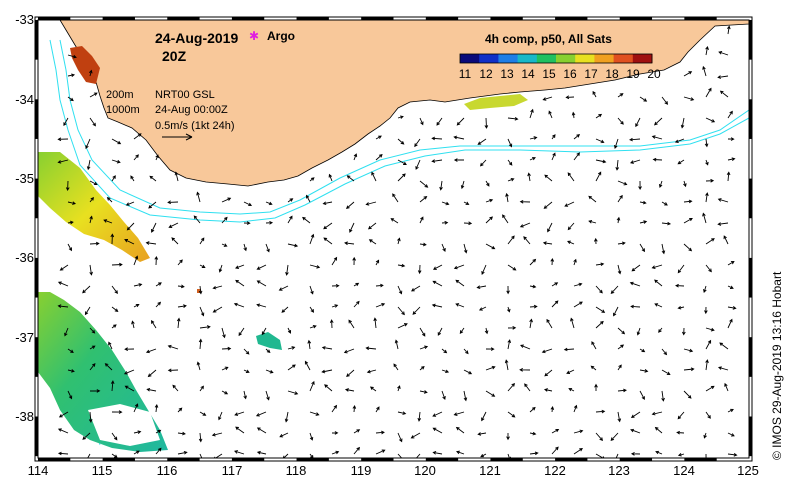 The width and height of the screenshot is (790, 492). Describe the element at coordinates (177, 137) in the screenshot. I see `scale-arrow` at that location.